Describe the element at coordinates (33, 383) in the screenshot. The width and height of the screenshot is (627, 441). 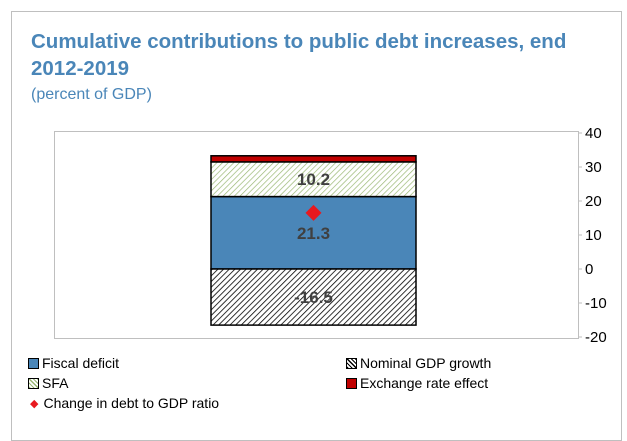
I see `legend-swatch-sfa` at that location.